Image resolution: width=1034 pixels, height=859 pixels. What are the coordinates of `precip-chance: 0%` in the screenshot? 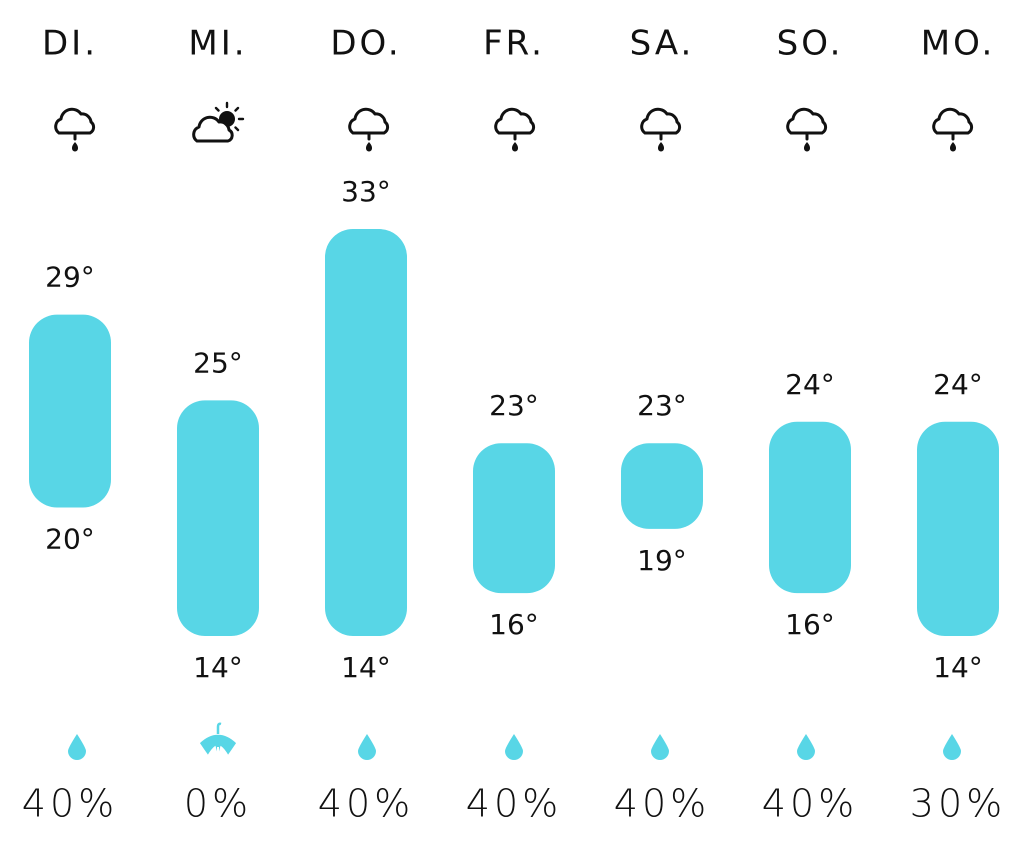 It's located at (218, 804).